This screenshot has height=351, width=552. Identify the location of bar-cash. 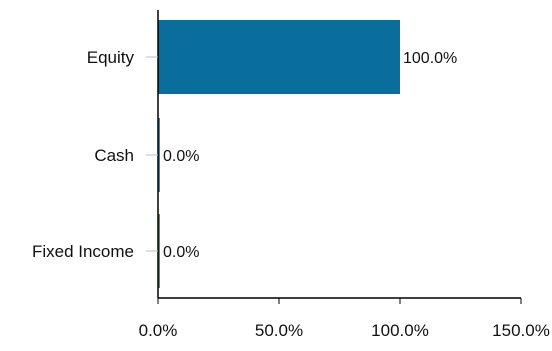
(159, 155).